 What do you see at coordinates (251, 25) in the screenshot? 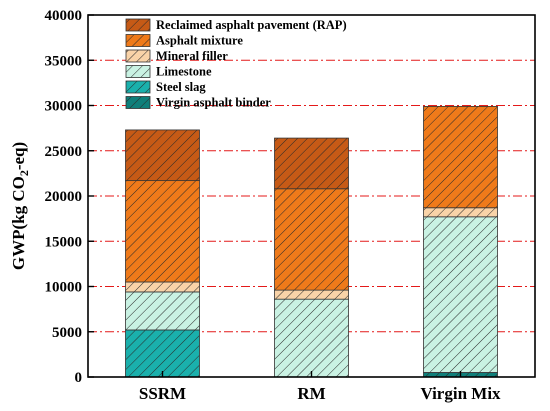
I see `legend-label-5: Reclaimed asphalt pavement (RAP)` at bounding box center [251, 25].